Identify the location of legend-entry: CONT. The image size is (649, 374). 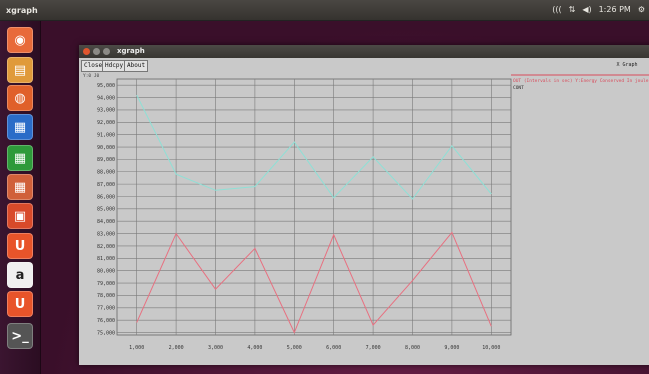
(518, 88).